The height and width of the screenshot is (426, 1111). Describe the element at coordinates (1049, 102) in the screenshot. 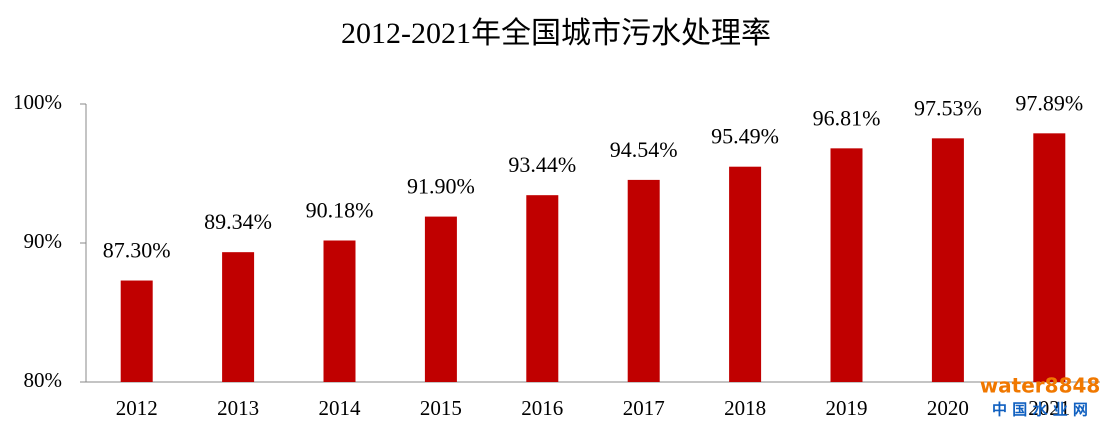

I see `value-label: 97.89%` at that location.